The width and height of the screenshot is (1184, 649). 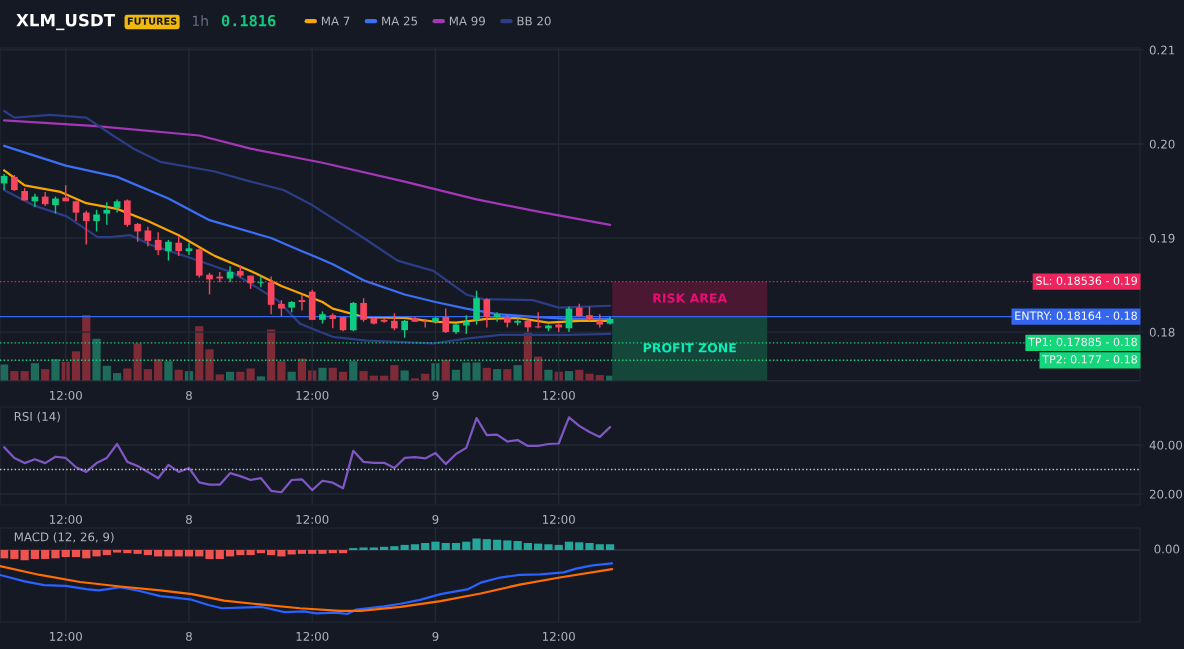 What do you see at coordinates (1167, 549) in the screenshot?
I see `text: 0.00` at bounding box center [1167, 549].